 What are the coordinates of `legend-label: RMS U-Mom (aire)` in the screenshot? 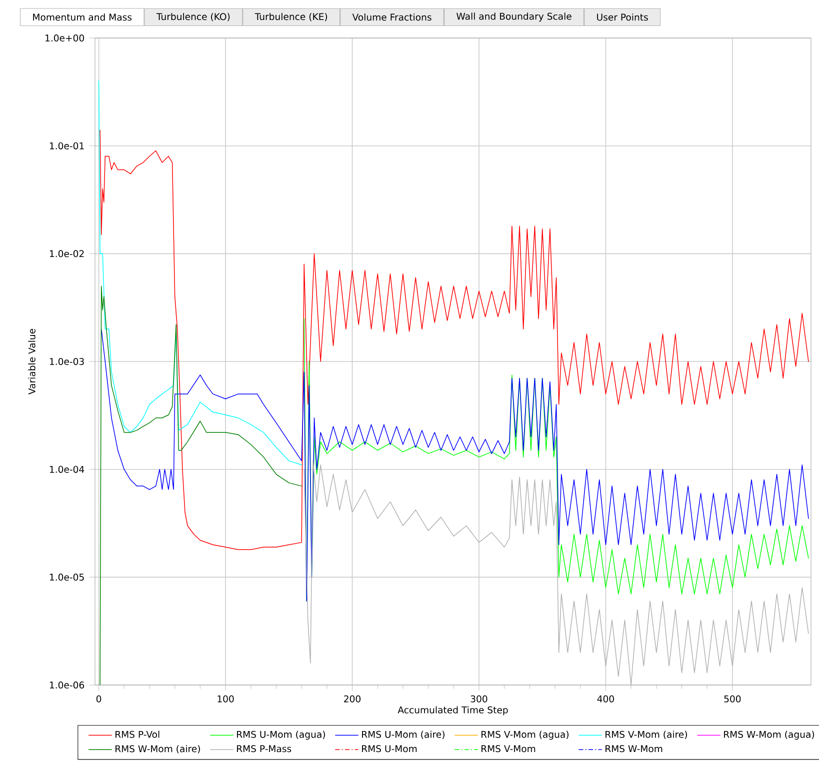 It's located at (403, 734).